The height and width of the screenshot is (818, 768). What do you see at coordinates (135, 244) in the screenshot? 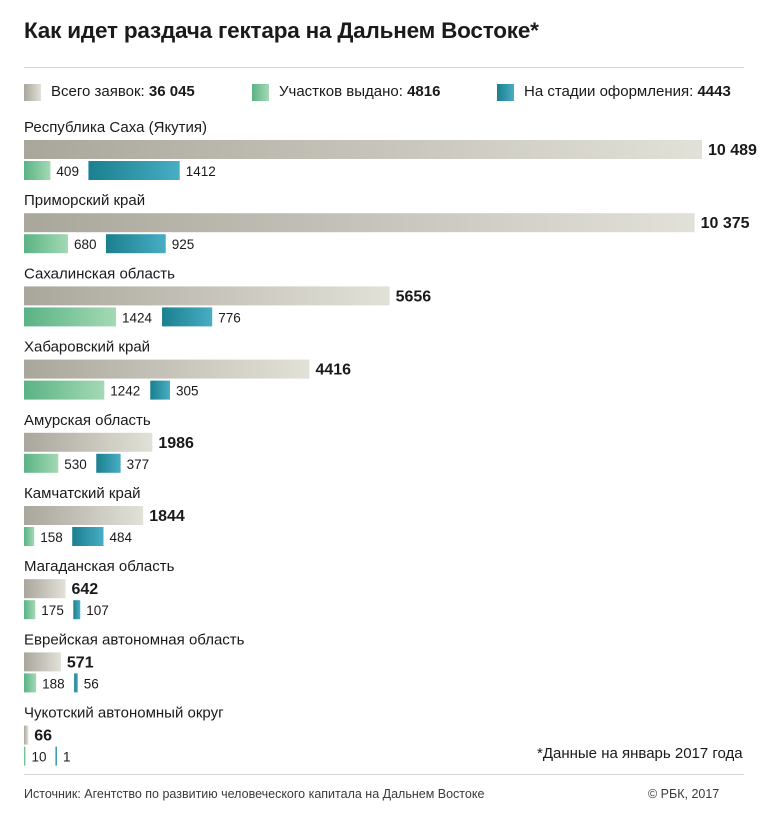
I see `region-2-in-process-bar` at bounding box center [135, 244].